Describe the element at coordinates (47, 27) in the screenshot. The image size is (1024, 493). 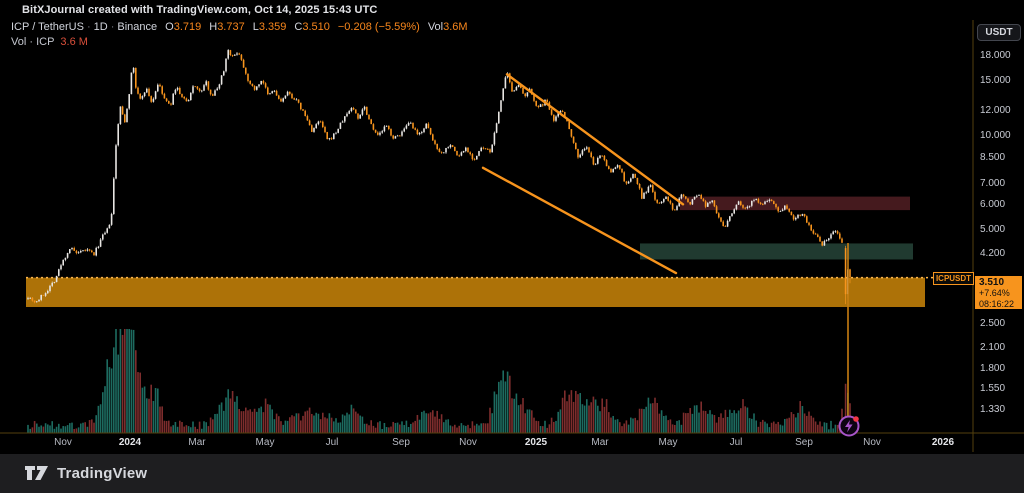
I see `symbol-name: ICP / TetherUS` at that location.